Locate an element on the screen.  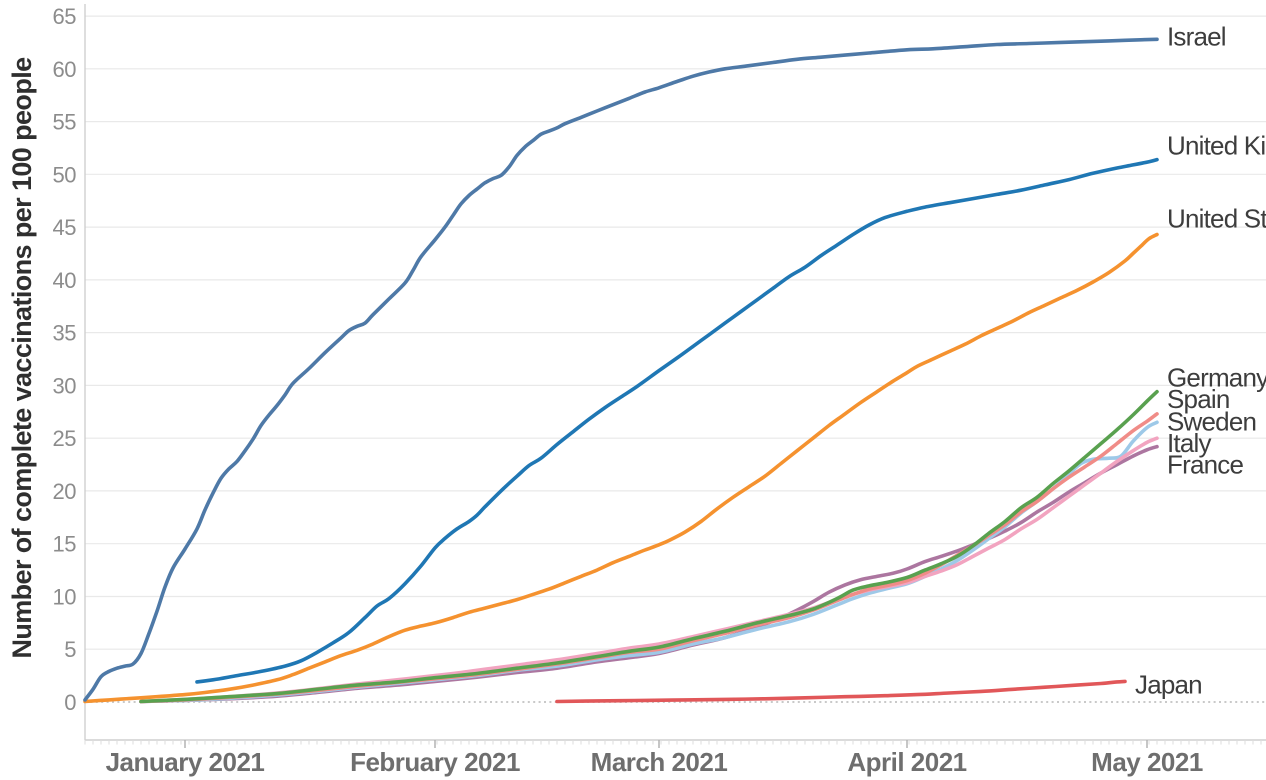
series-label-united-kingdom: United Kingdom is located at coordinates (1216, 146).